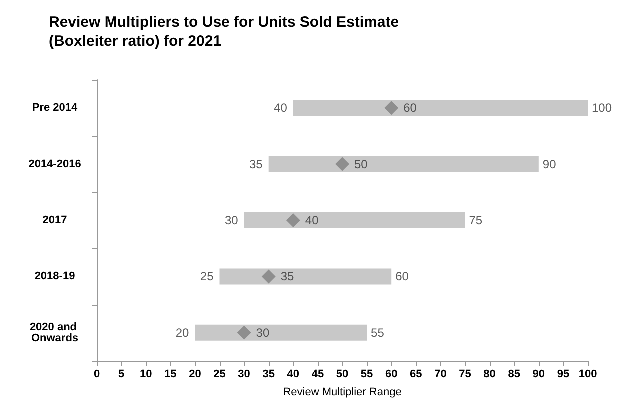 This screenshot has height=419, width=624. Describe the element at coordinates (195, 374) in the screenshot. I see `x-tick-label: 20` at that location.